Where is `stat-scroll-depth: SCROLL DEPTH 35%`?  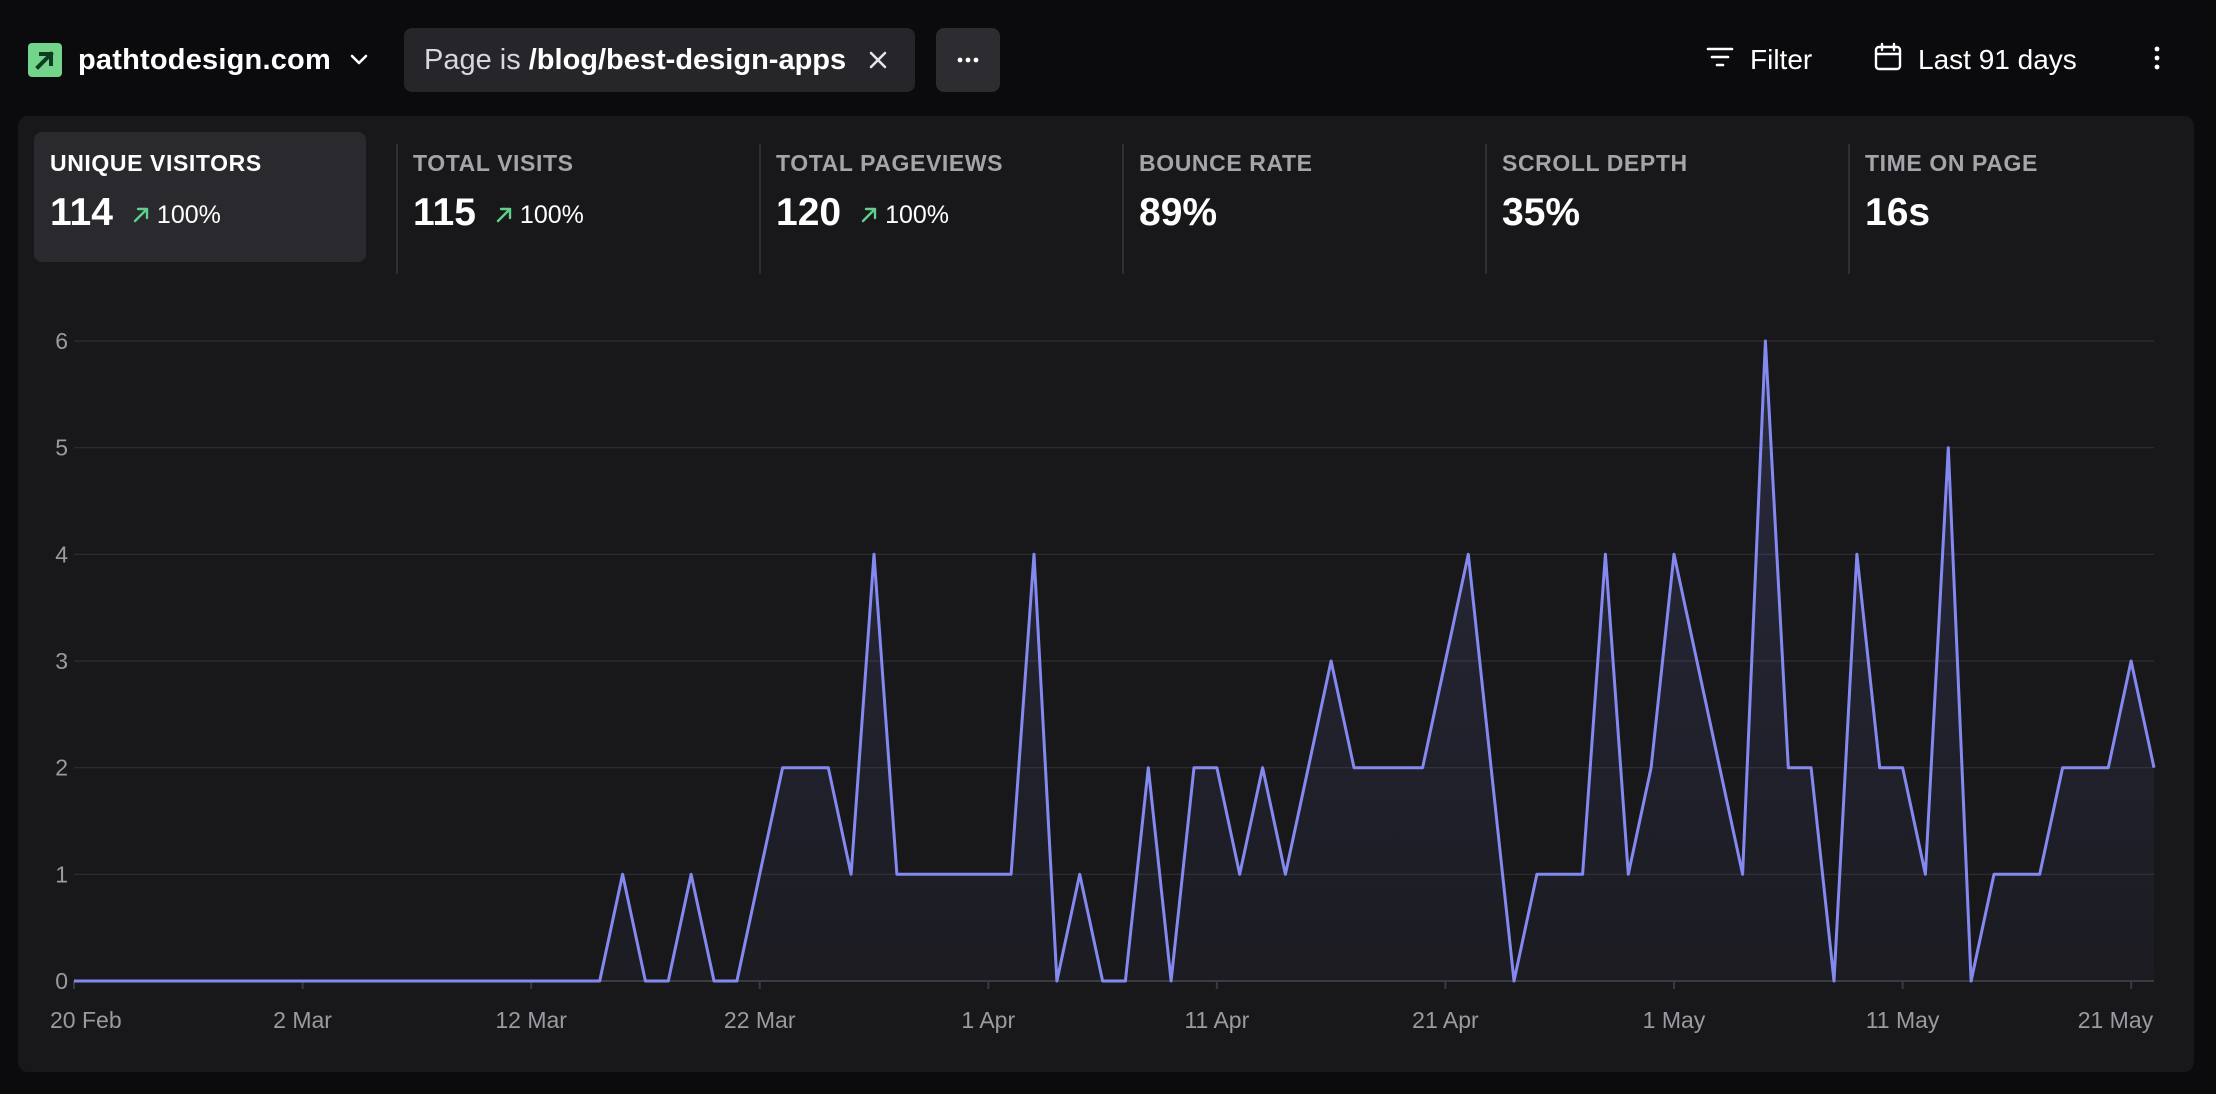 stat-scroll-depth: SCROLL DEPTH 35% is located at coordinates (1652, 197).